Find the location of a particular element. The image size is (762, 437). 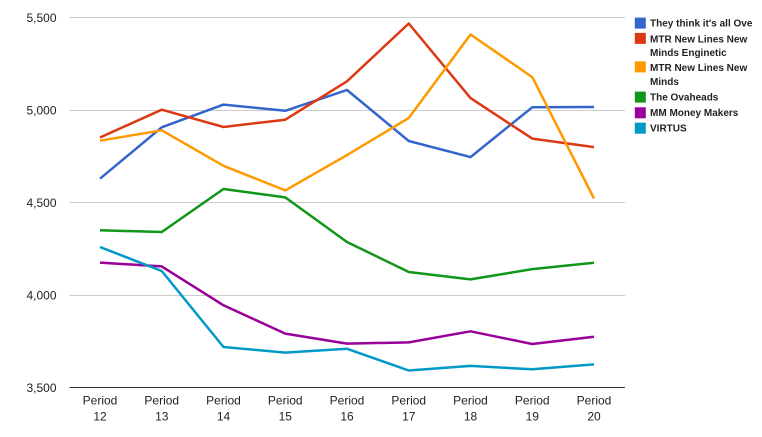

svg-text: 16 is located at coordinates (347, 416).